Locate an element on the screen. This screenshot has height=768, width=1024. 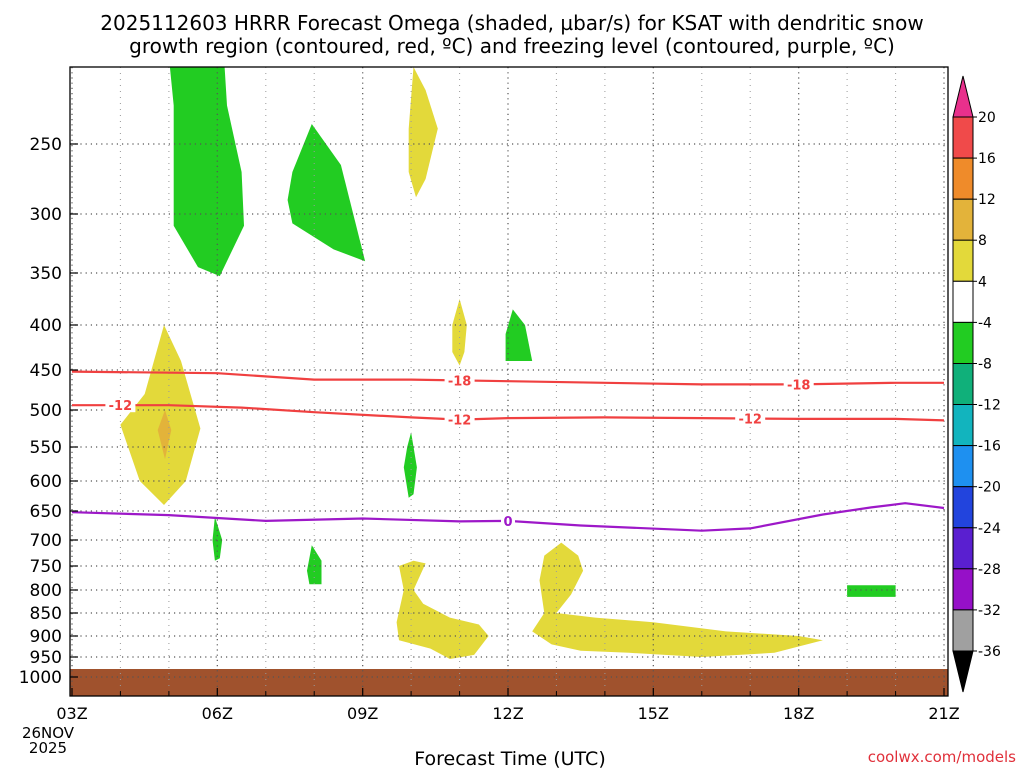
x-tick-label: 06Z is located at coordinates (217, 713).